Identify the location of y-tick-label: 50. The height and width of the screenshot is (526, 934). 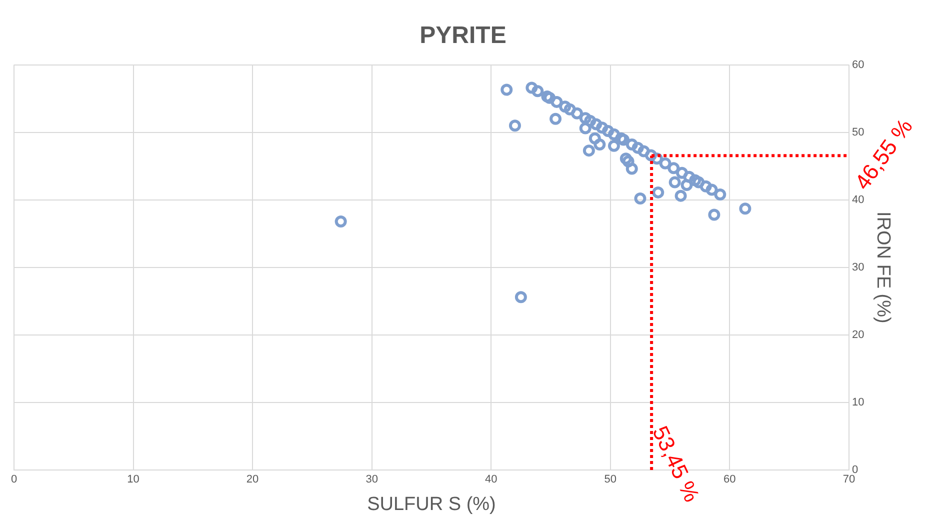
(858, 132).